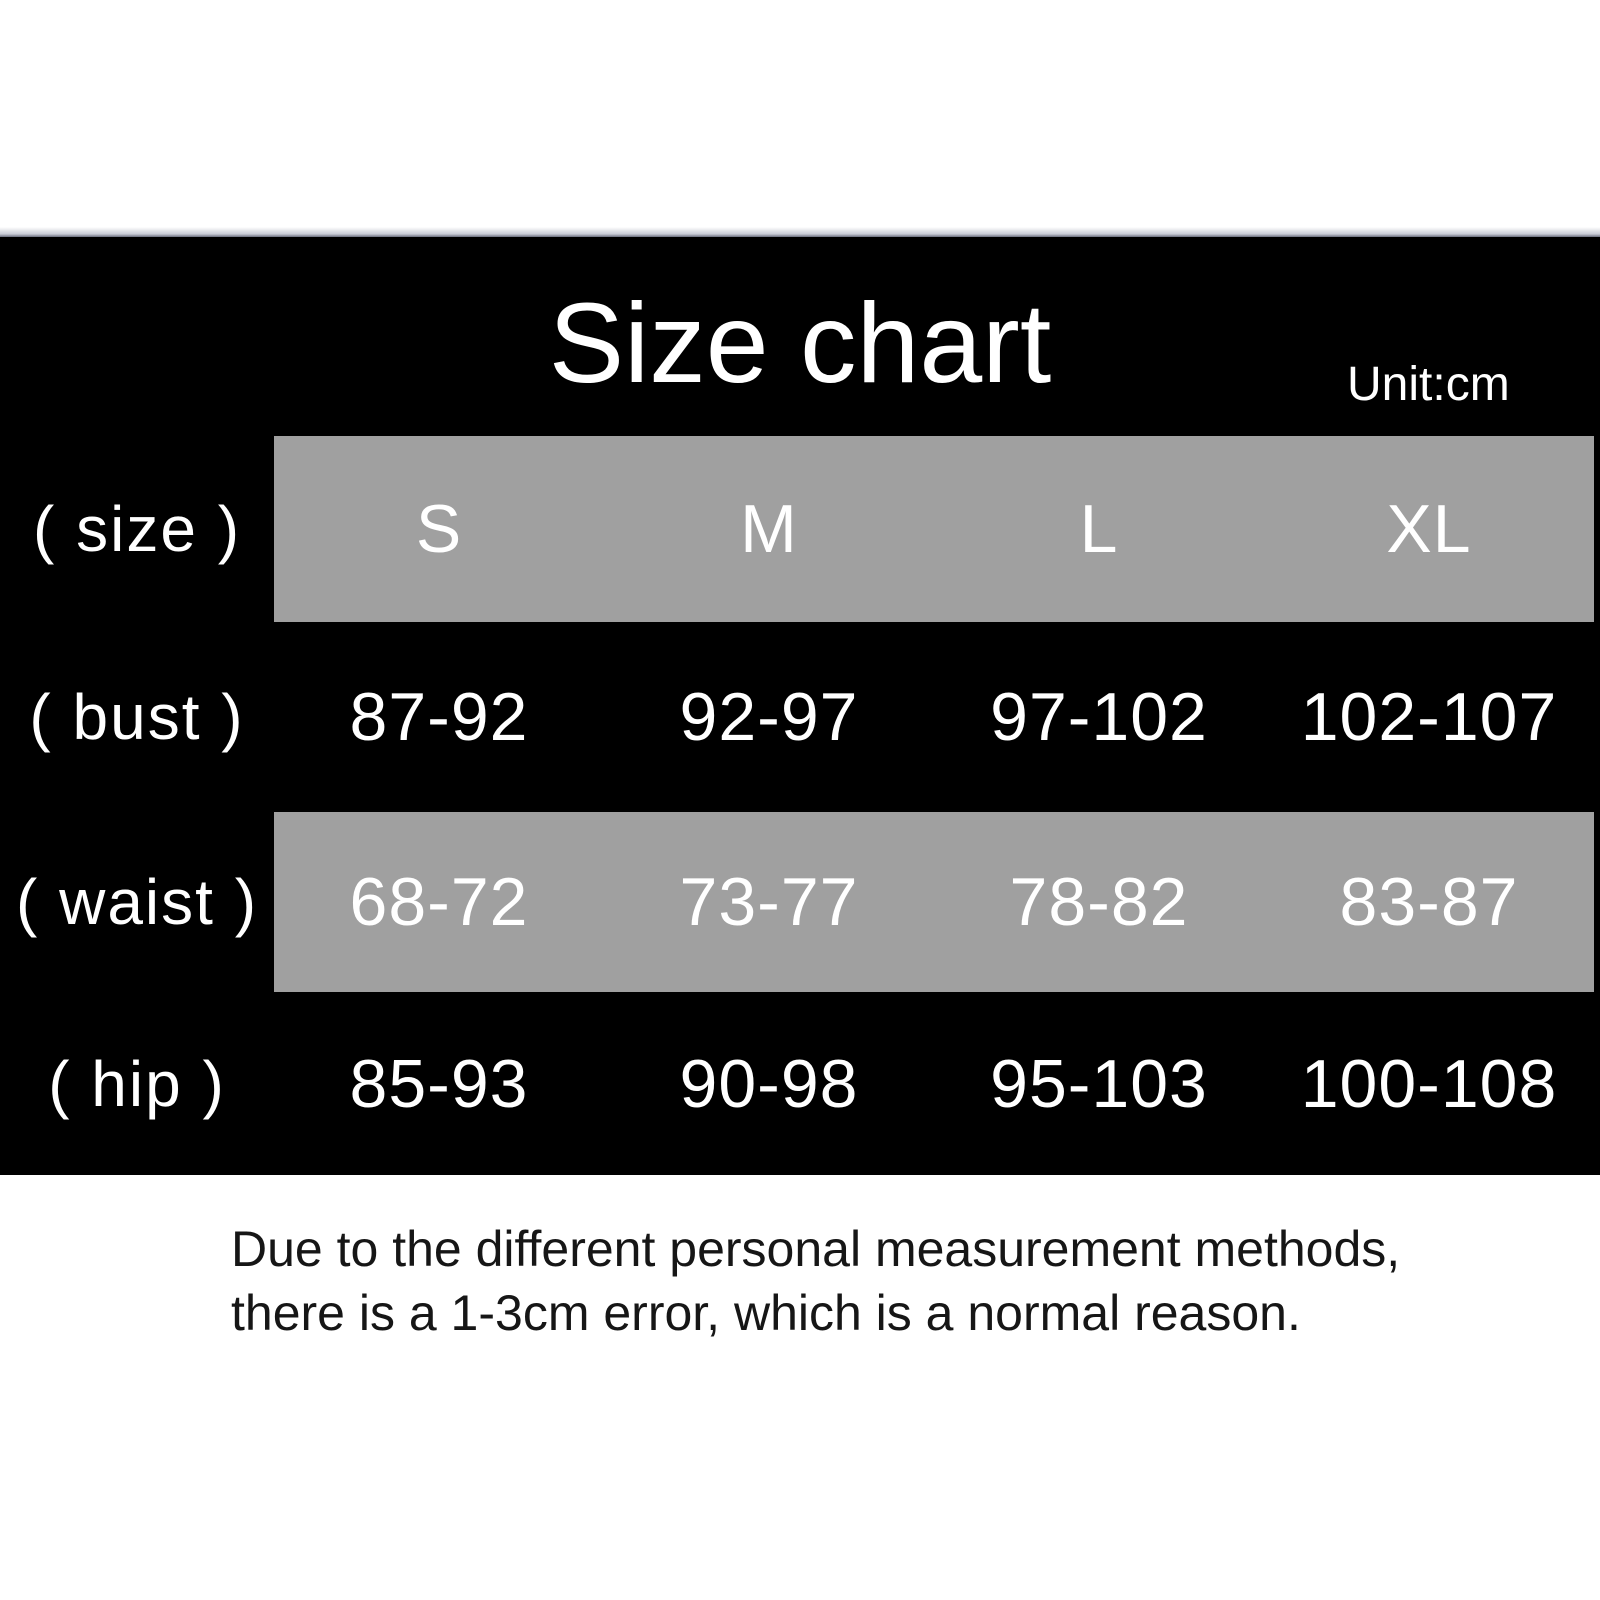 This screenshot has width=1600, height=1600. I want to click on chart-title: Size chart, so click(800, 343).